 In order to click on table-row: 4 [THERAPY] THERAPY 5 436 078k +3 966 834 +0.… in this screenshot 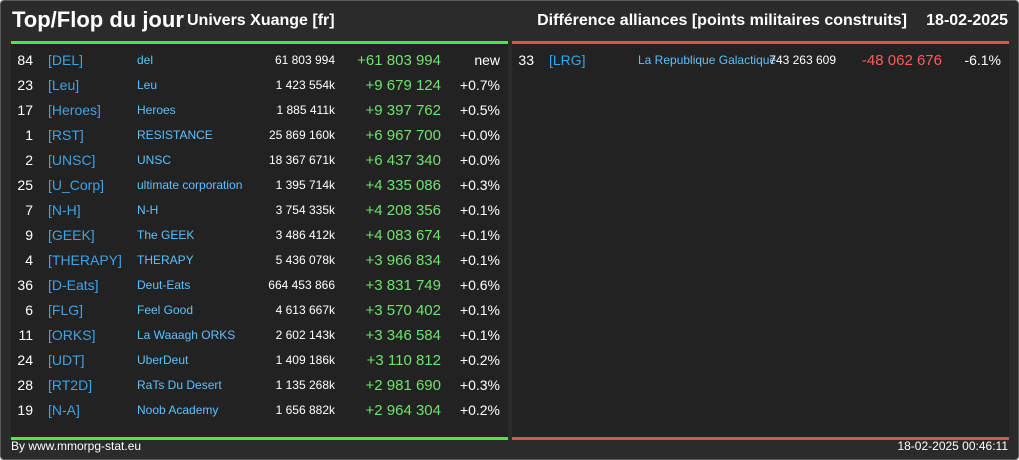, I will do `click(259, 260)`.